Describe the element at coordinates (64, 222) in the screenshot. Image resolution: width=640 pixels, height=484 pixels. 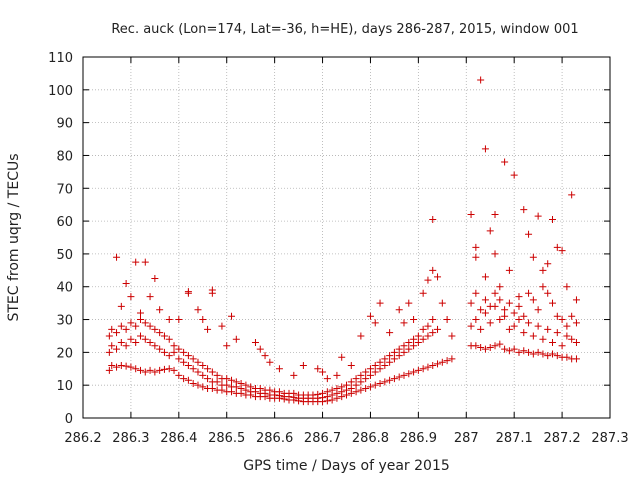
I see `y-tick-label: 60` at that location.